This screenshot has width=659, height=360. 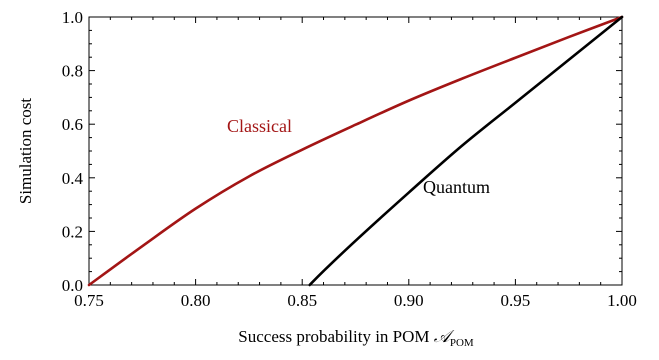 I want to click on series-label-quantum: Quantum, so click(x=456, y=187).